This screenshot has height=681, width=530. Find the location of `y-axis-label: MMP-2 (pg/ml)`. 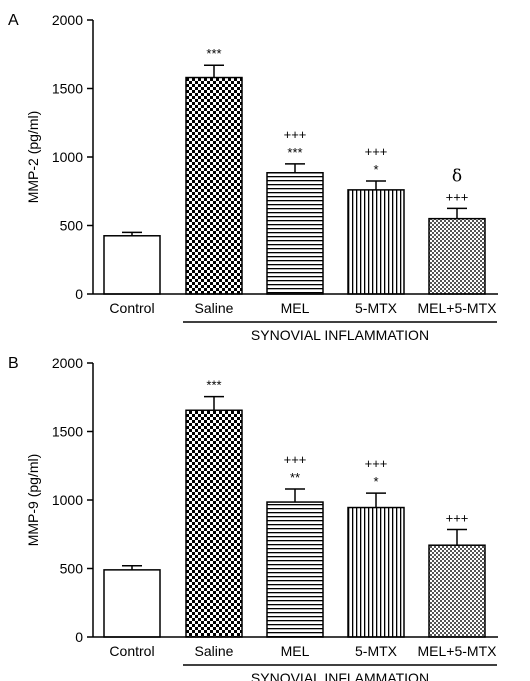

y-axis-label: MMP-2 (pg/ml) is located at coordinates (33, 157).